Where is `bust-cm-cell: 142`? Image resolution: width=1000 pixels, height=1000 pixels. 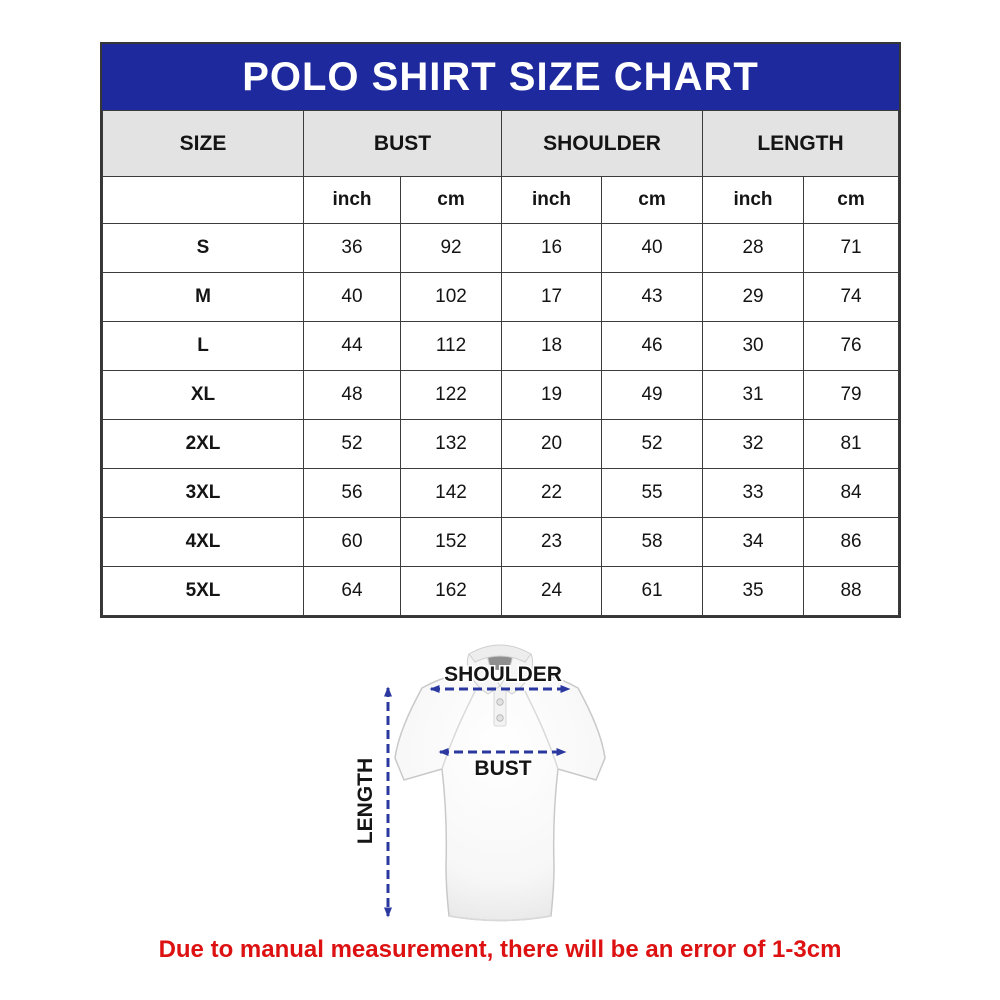
bust-cm-cell: 142 is located at coordinates (451, 493).